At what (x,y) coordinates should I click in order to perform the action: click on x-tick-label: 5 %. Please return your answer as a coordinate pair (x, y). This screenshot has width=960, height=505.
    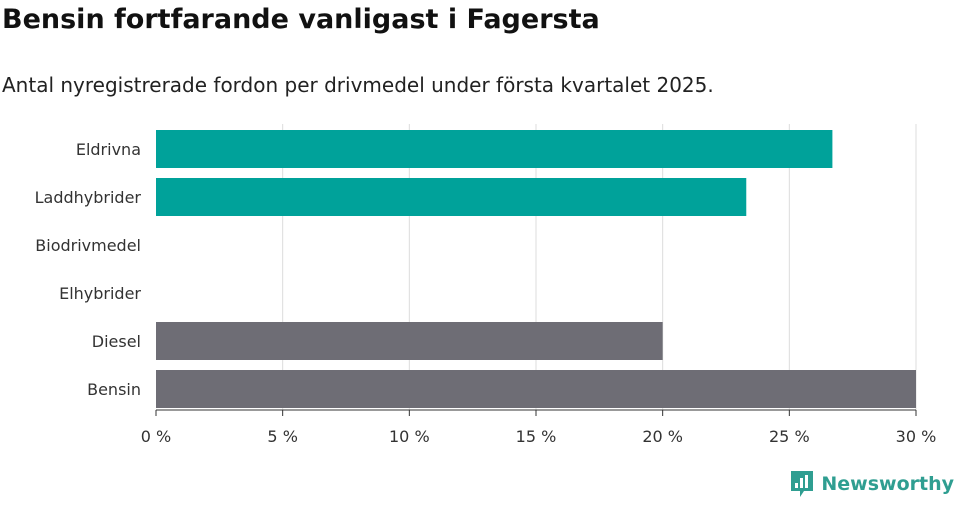
    Looking at the image, I should click on (282, 436).